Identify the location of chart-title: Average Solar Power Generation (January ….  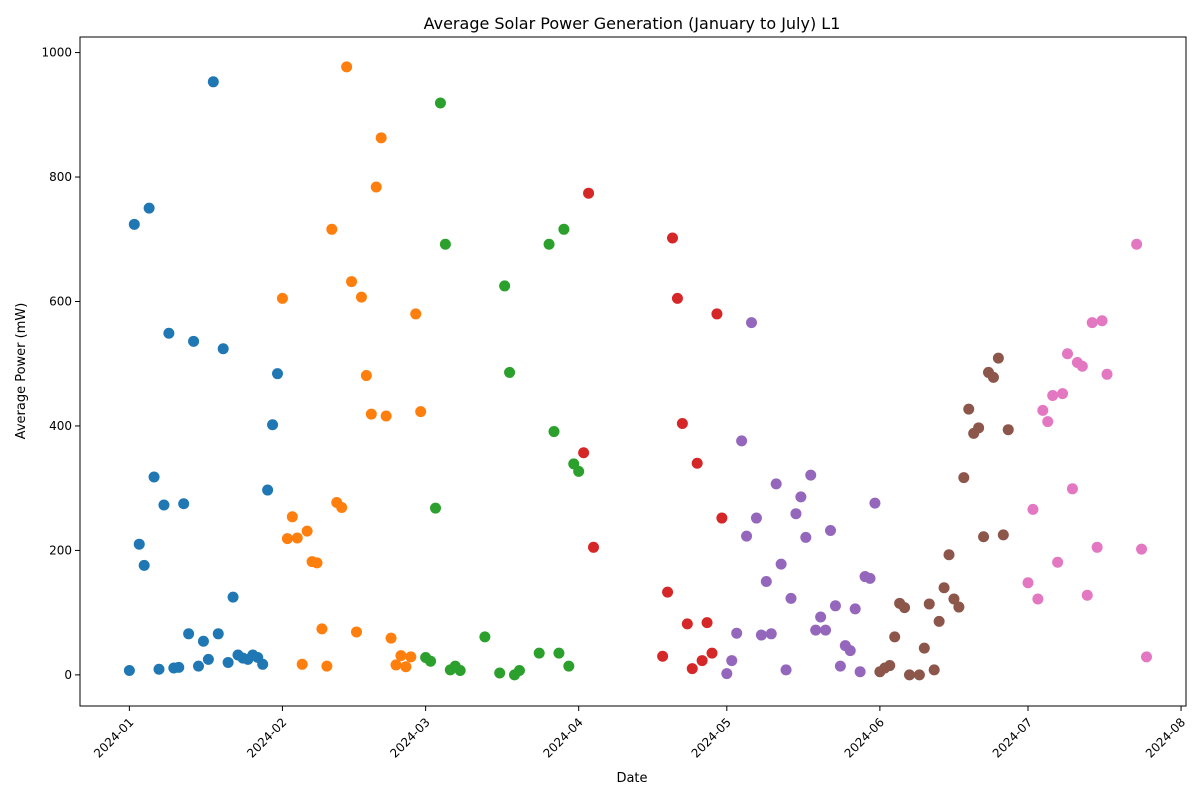
(632, 23).